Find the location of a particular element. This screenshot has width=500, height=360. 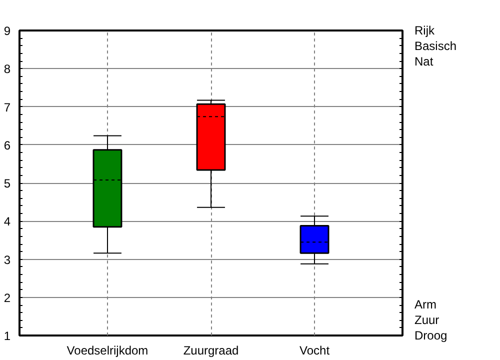

text: Droog is located at coordinates (431, 335).